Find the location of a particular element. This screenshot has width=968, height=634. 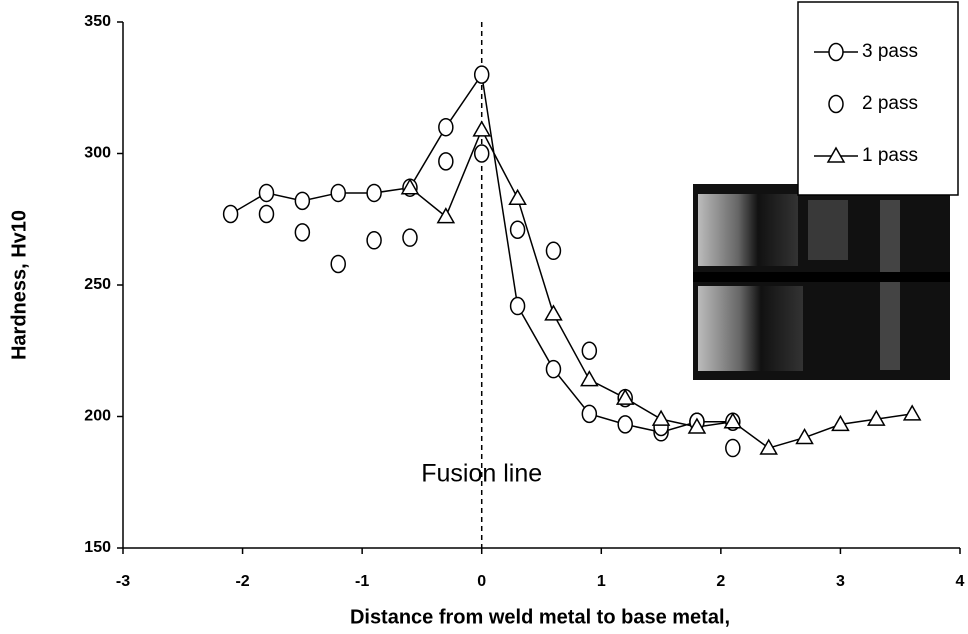

x-tick-label: -1 is located at coordinates (362, 581).